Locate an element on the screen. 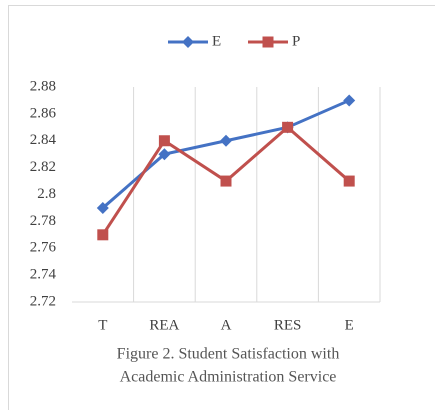  y-tick-label: 2.86 is located at coordinates (43, 113).